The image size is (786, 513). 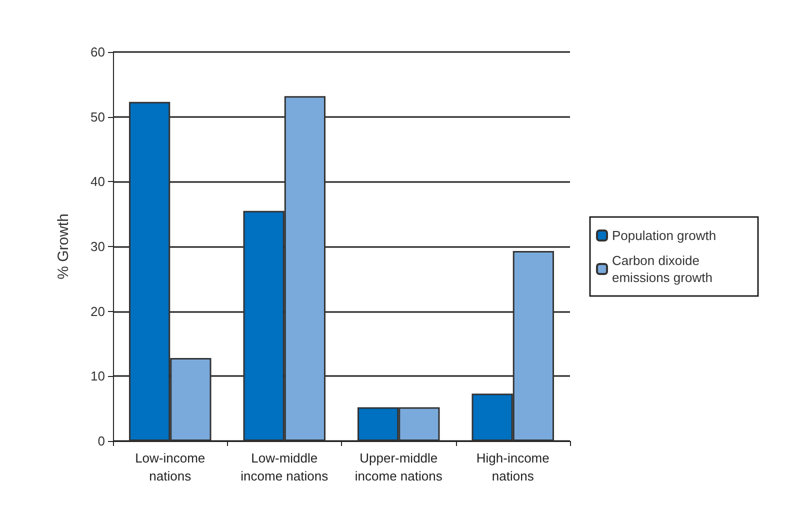 I want to click on x-tick-label: High-income nations, so click(x=513, y=467).